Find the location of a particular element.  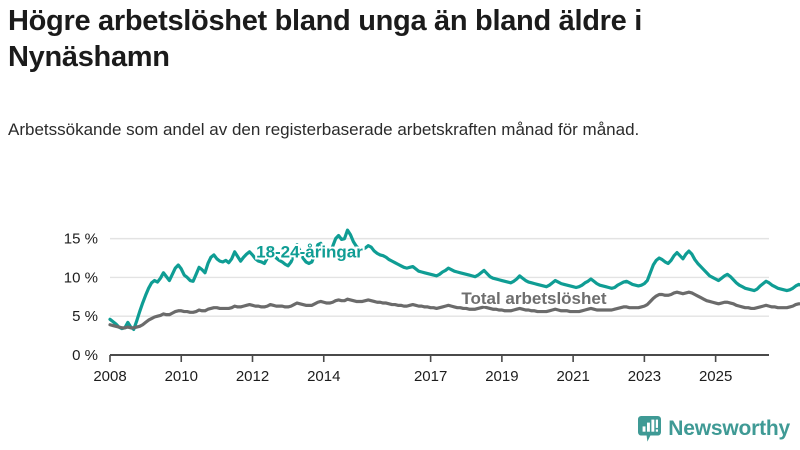

x-axis-tick-label: 2008 is located at coordinates (109, 376).